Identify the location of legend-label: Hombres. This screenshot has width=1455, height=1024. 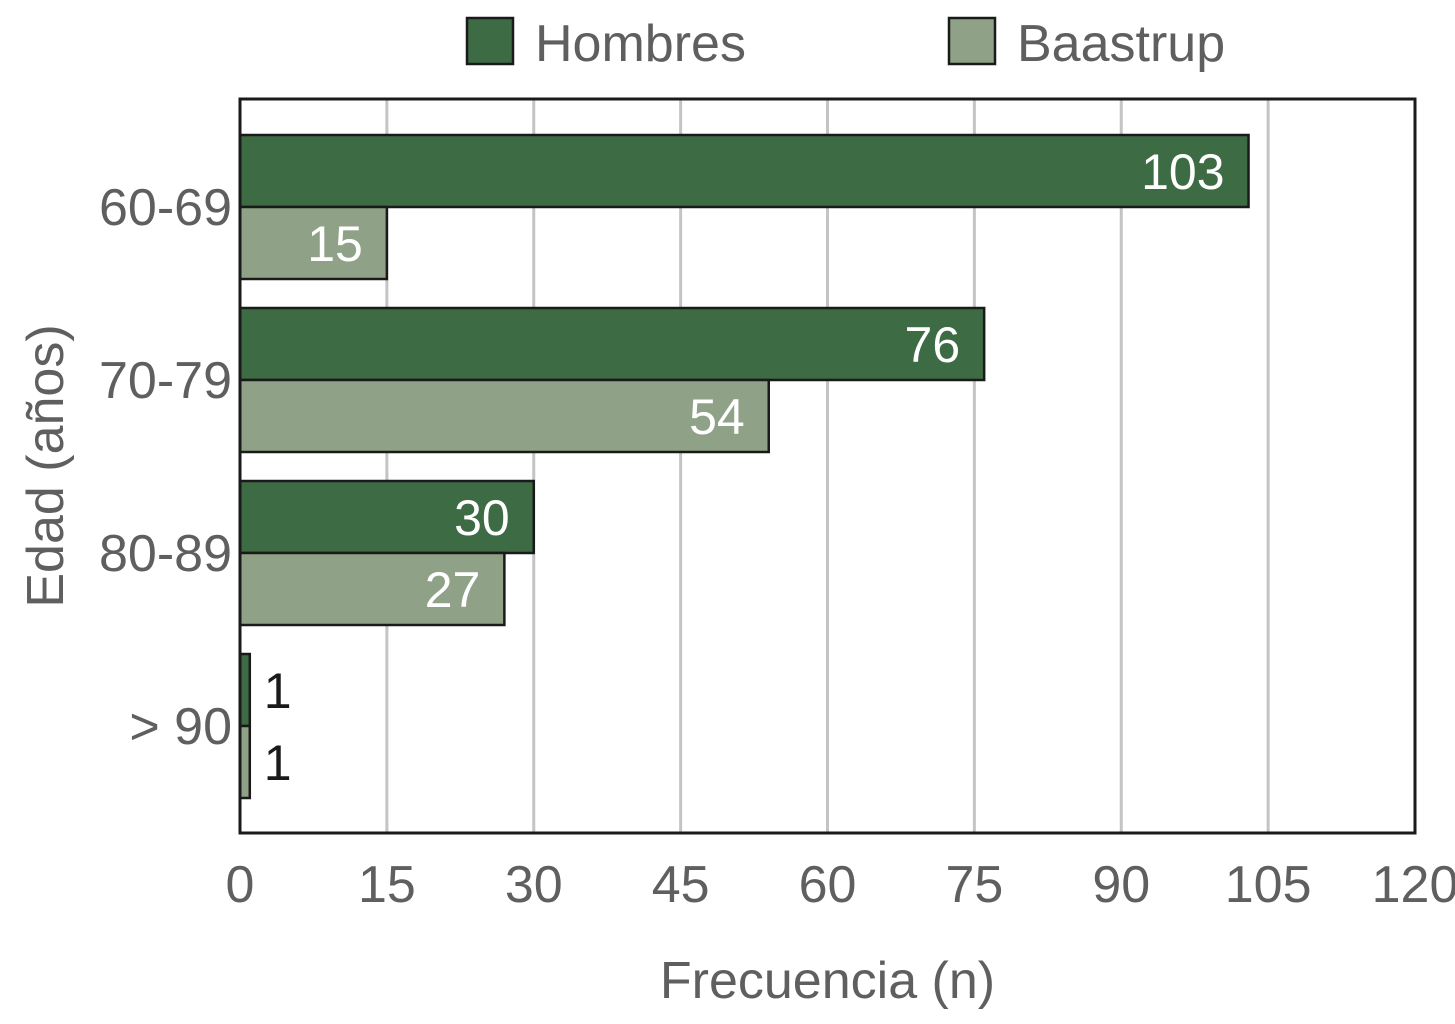
(640, 44).